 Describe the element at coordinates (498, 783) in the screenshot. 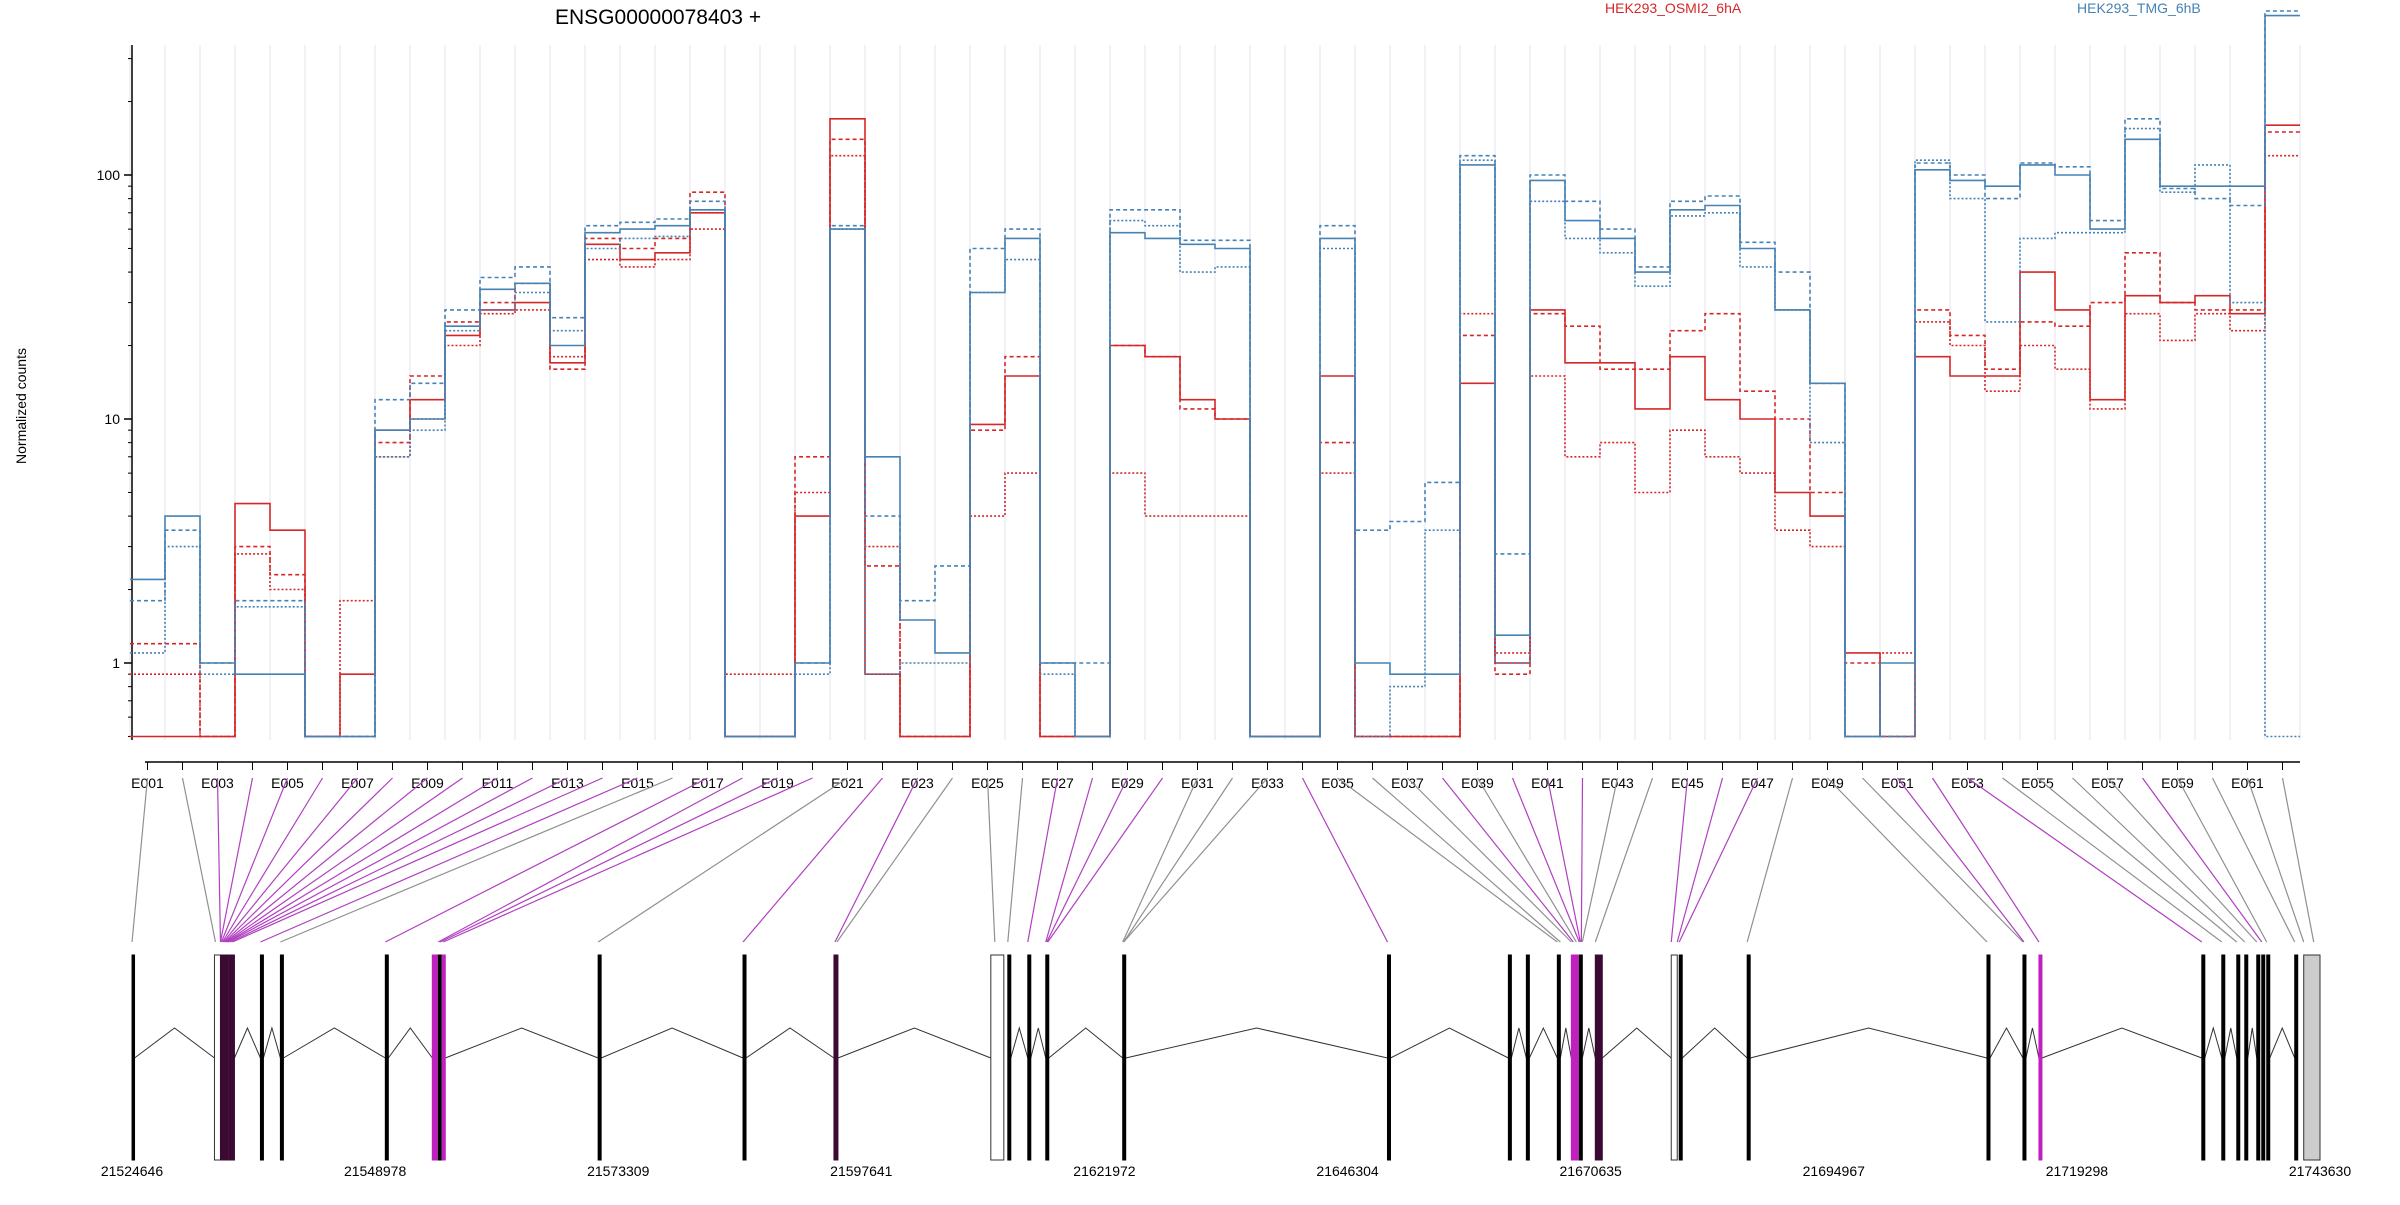

I see `exon-tick-label: E011` at that location.